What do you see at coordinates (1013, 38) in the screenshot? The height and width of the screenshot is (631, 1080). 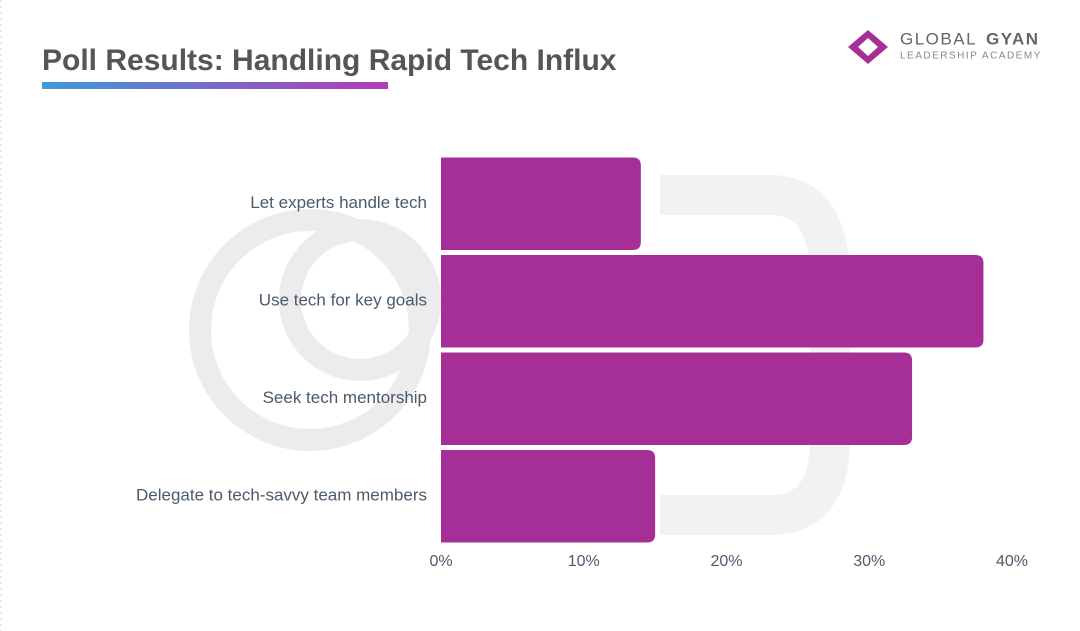 I see `brand-name-bold: GYAN` at bounding box center [1013, 38].